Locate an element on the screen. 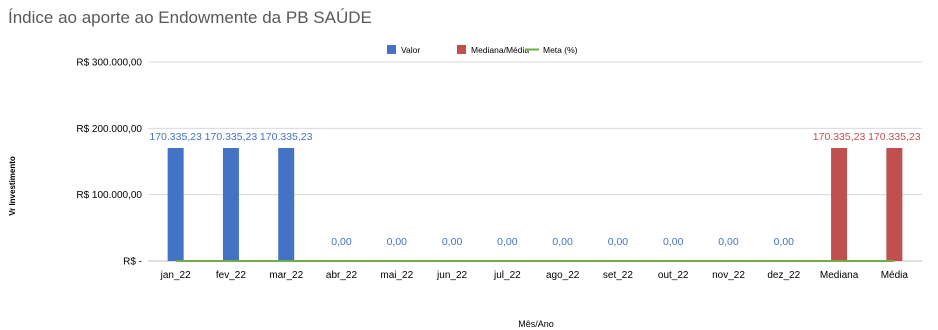  y-tick-label: R$ 300.000,00 is located at coordinates (109, 63).